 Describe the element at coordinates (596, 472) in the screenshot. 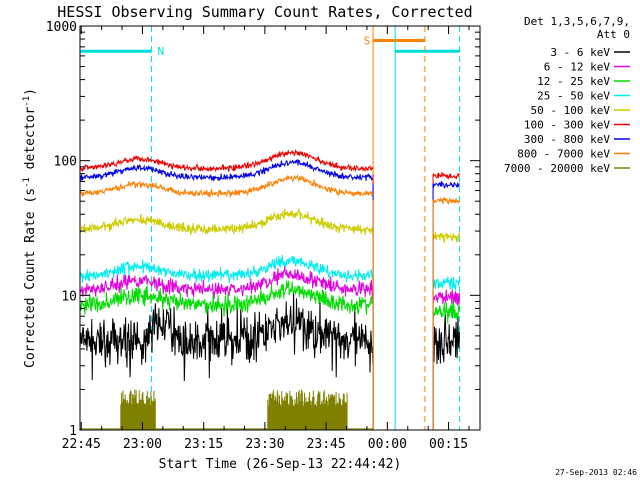

I see `generation-timestamp: 27-Sep-2013 02:46` at that location.